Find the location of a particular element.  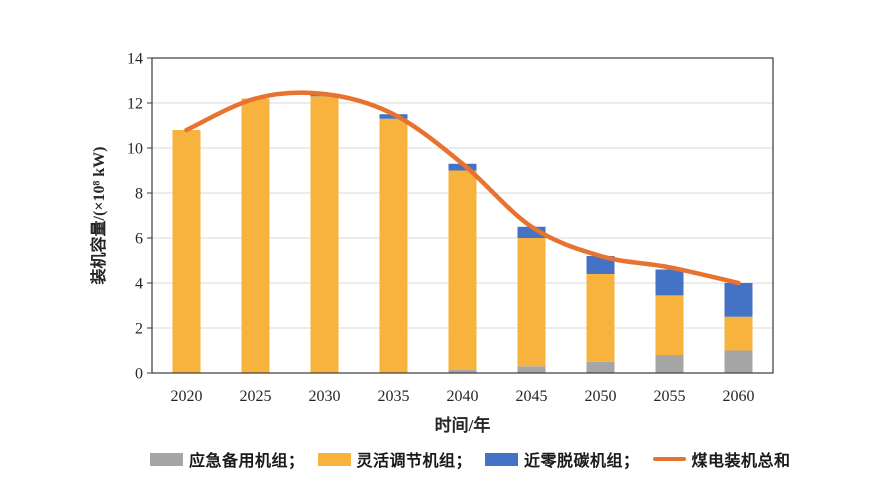

y-axis-group: 0 2 4 6 8 10 12 14 is located at coordinates (139, 217).